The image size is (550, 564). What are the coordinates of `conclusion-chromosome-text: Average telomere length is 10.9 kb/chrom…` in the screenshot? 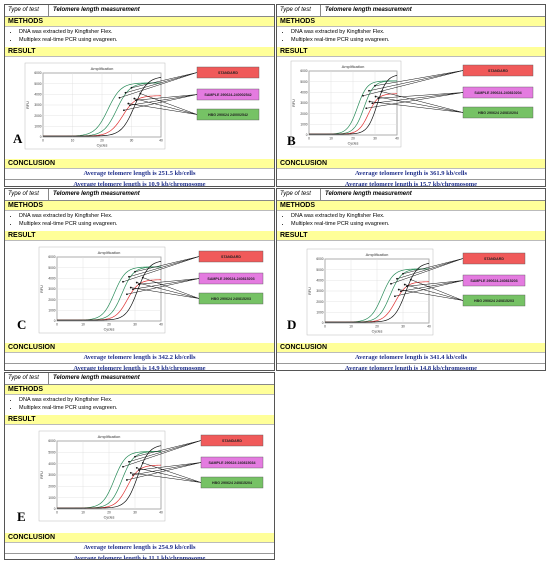 It's located at (139, 184).